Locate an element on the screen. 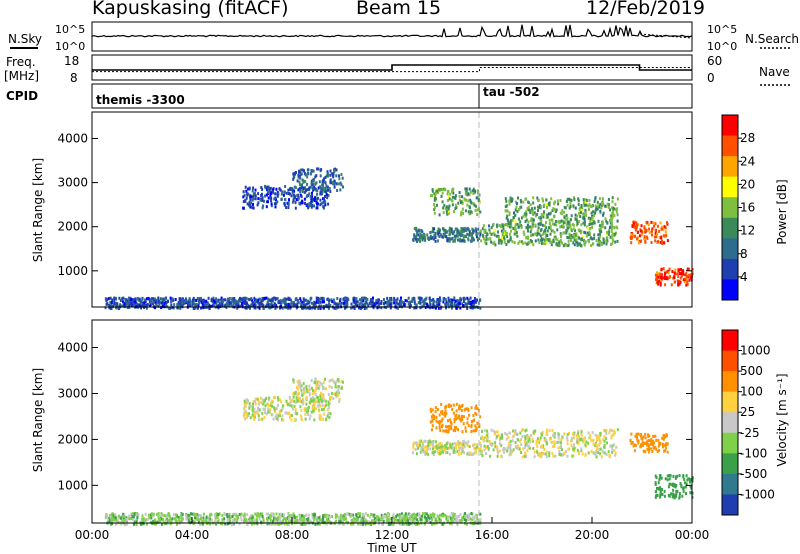 The image size is (800, 554). noise-right-tick-top: 10^5 is located at coordinates (722, 29).